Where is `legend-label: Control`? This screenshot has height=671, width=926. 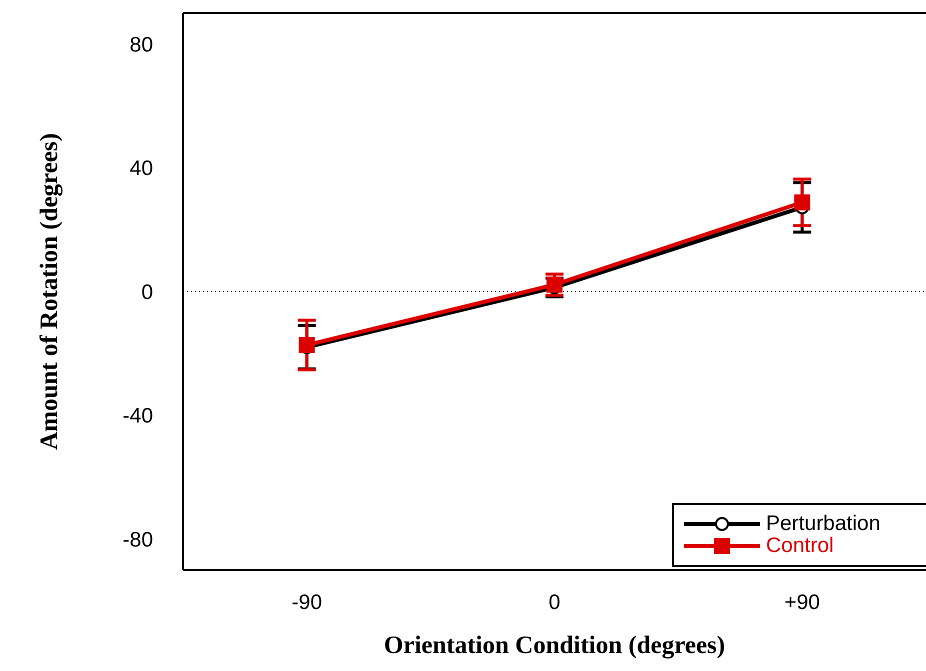 legend-label: Control is located at coordinates (800, 546).